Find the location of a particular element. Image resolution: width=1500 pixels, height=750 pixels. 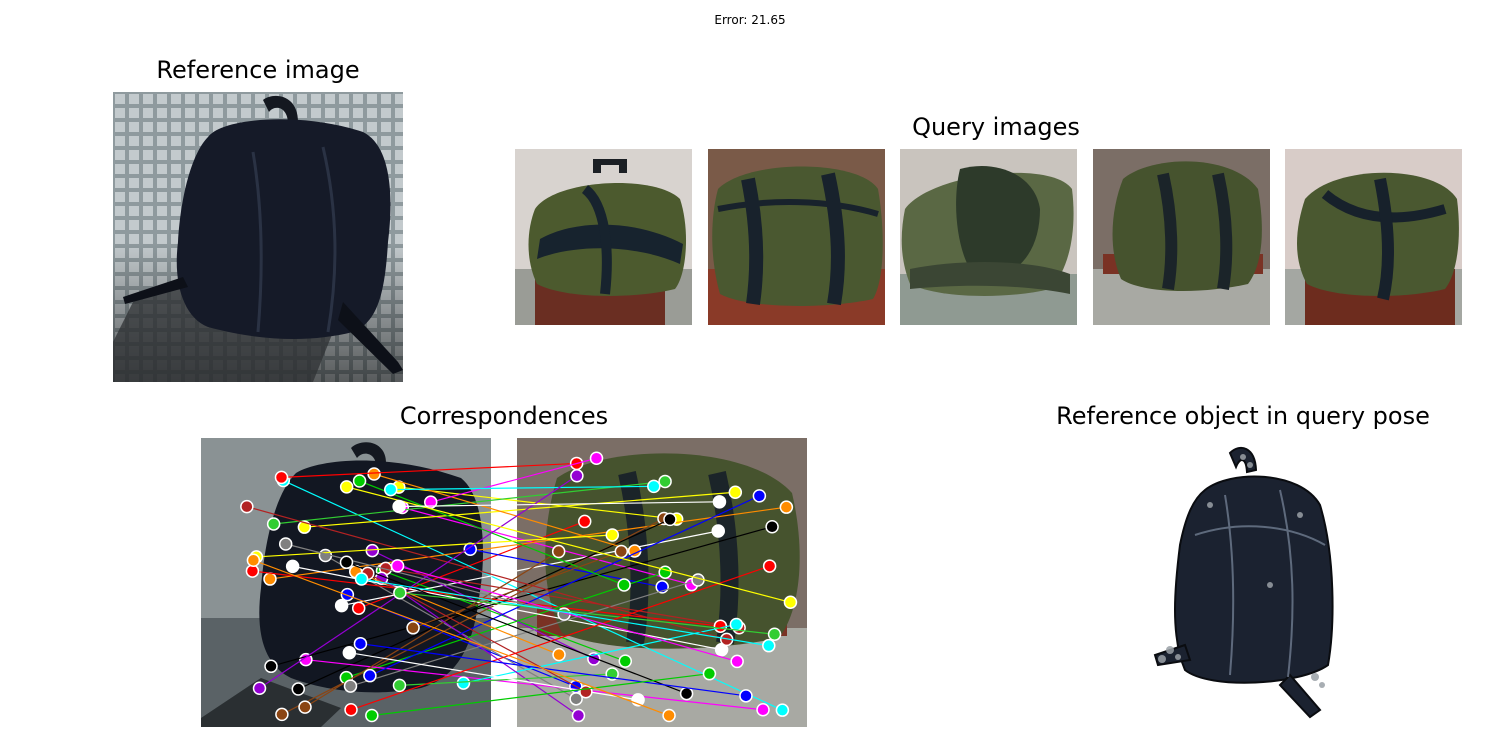

reference-image-title: Reference image is located at coordinates (258, 70).